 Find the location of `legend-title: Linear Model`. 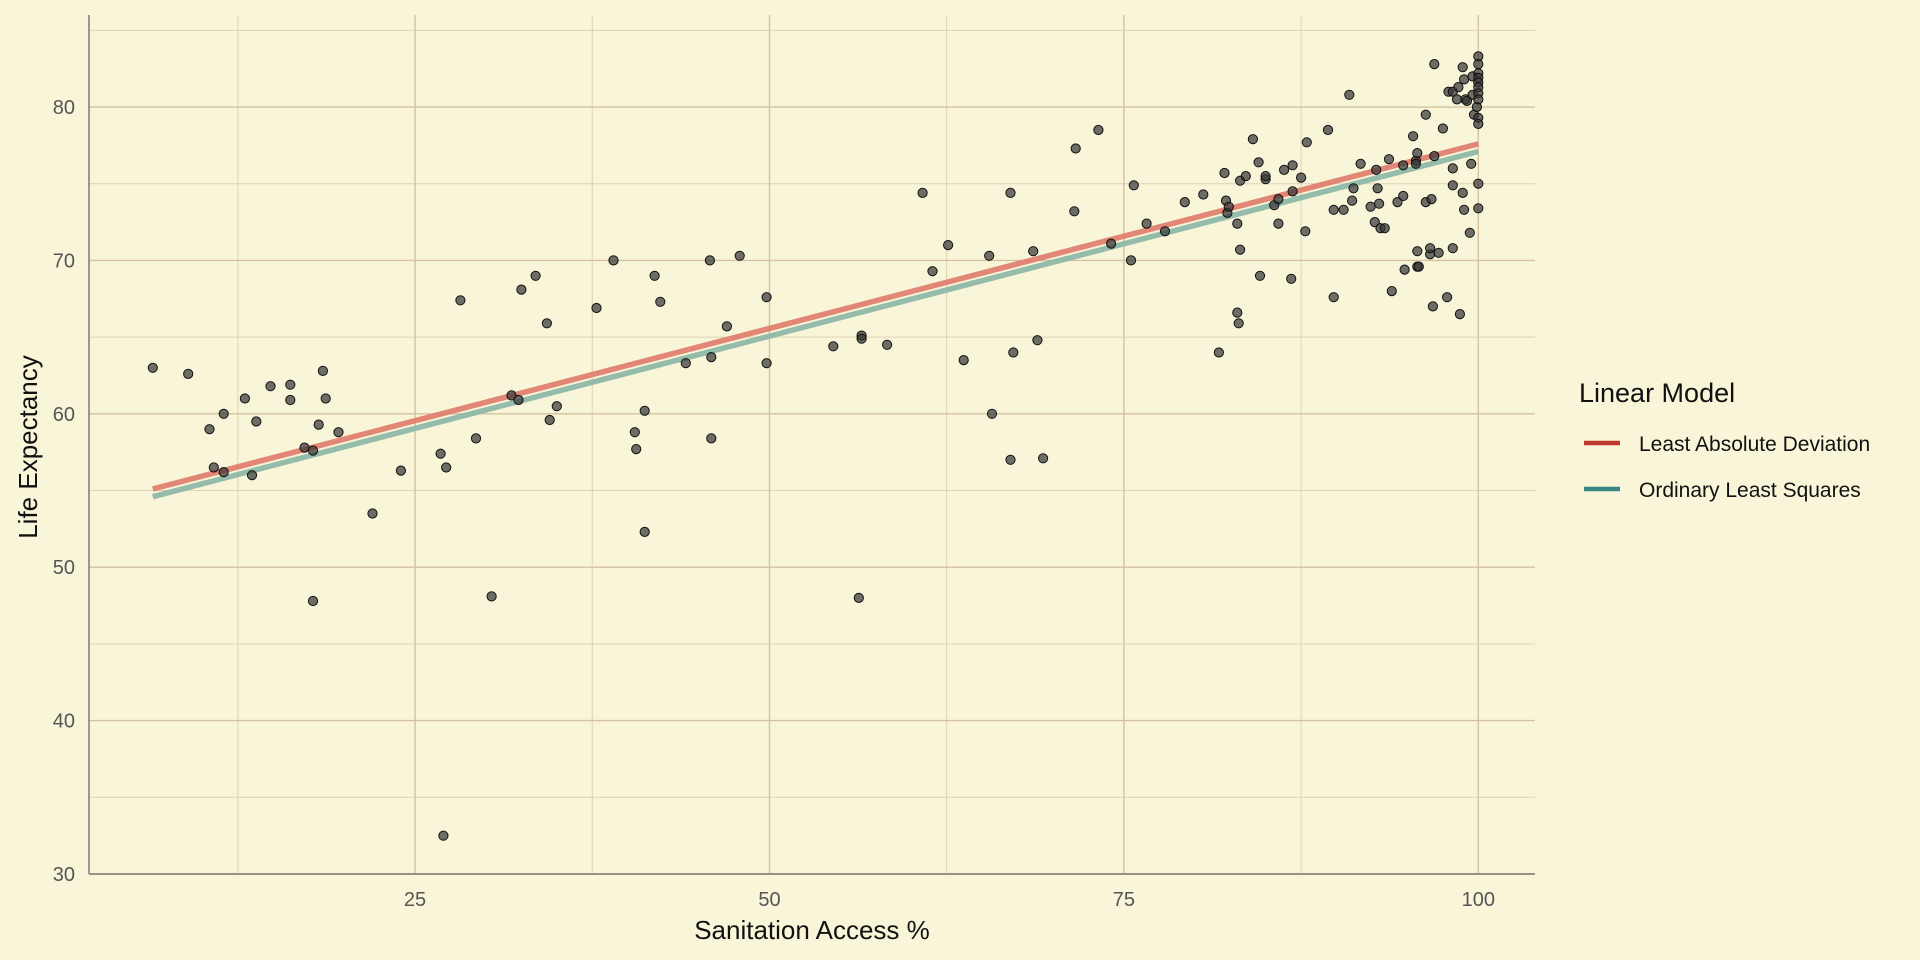

legend-title: Linear Model is located at coordinates (1657, 393).